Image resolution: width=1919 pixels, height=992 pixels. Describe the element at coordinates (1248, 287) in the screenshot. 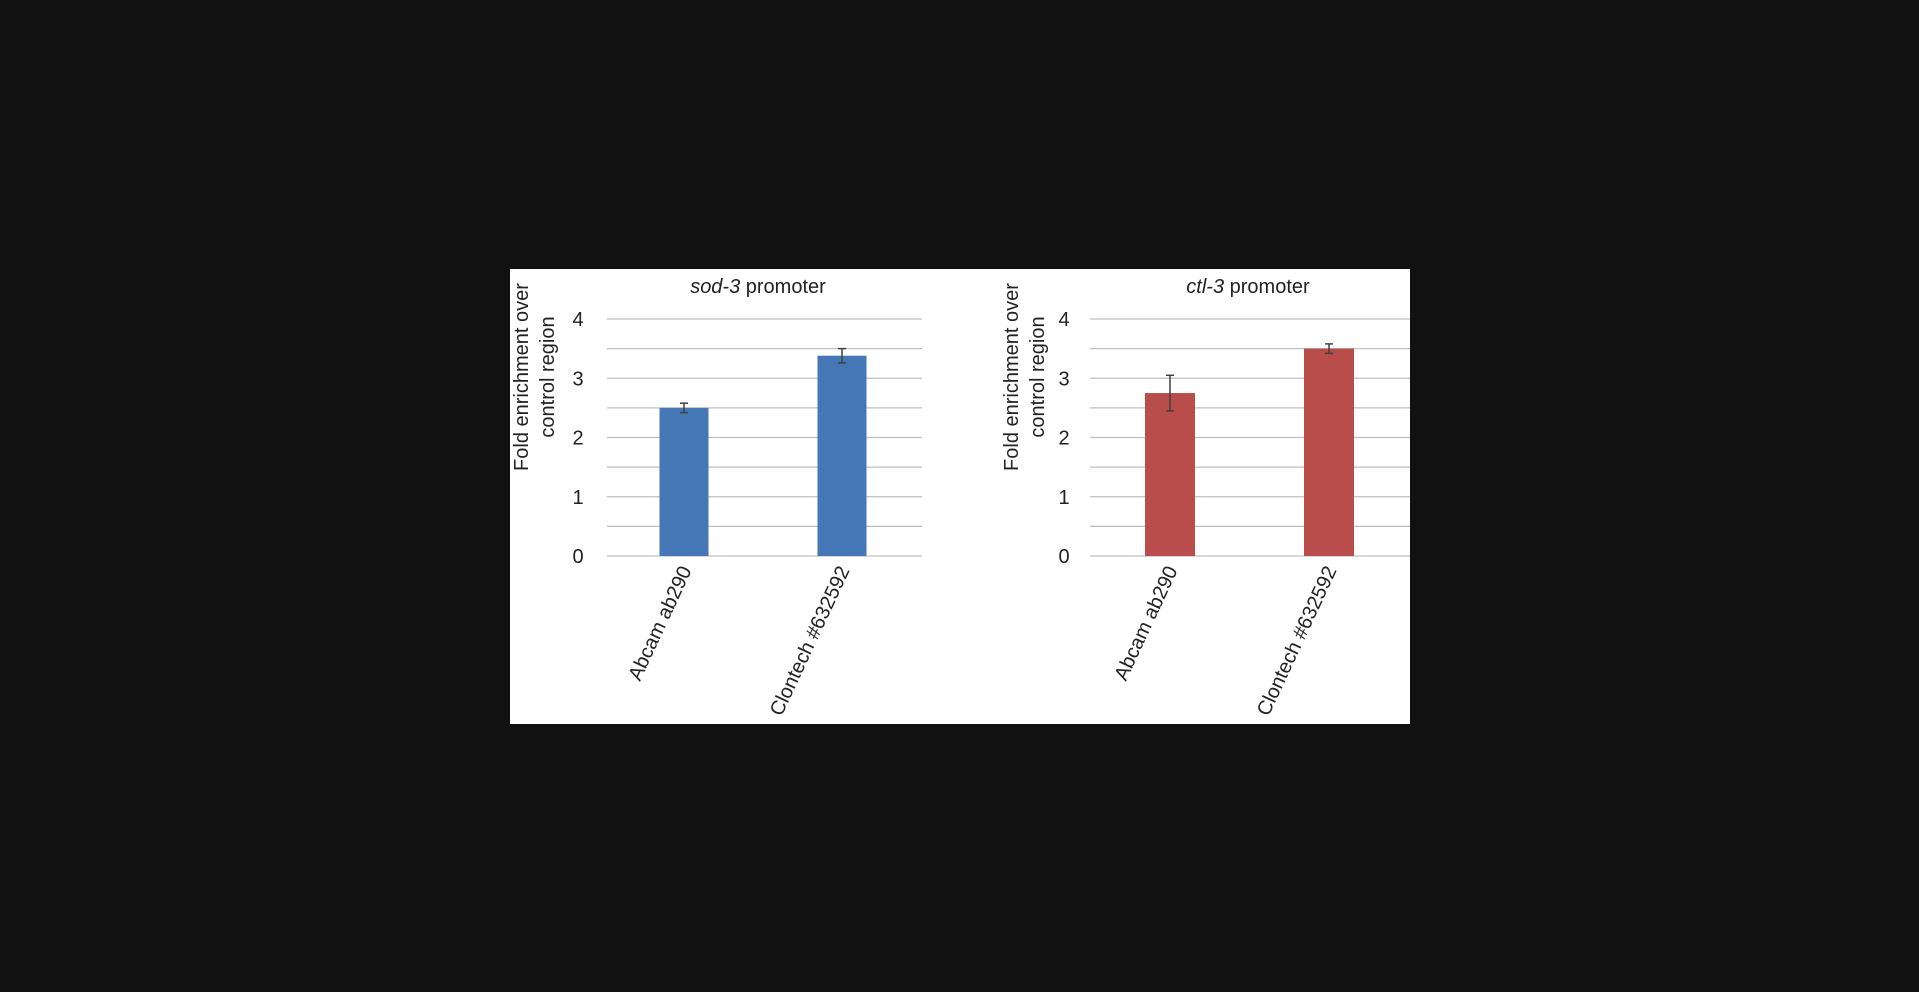

I see `chart-title: ctl-3 promoter` at that location.